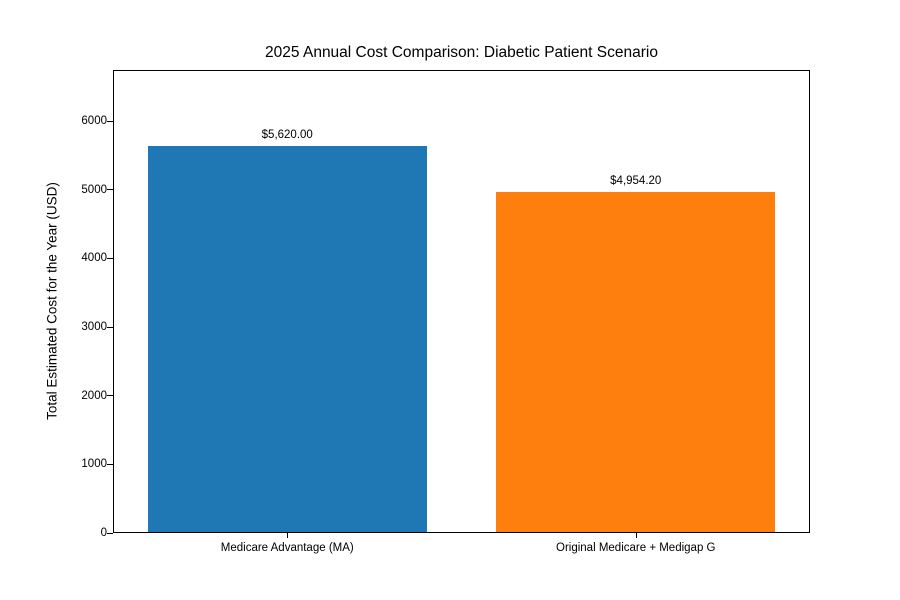  Describe the element at coordinates (94, 258) in the screenshot. I see `ytick-label: 4000` at that location.